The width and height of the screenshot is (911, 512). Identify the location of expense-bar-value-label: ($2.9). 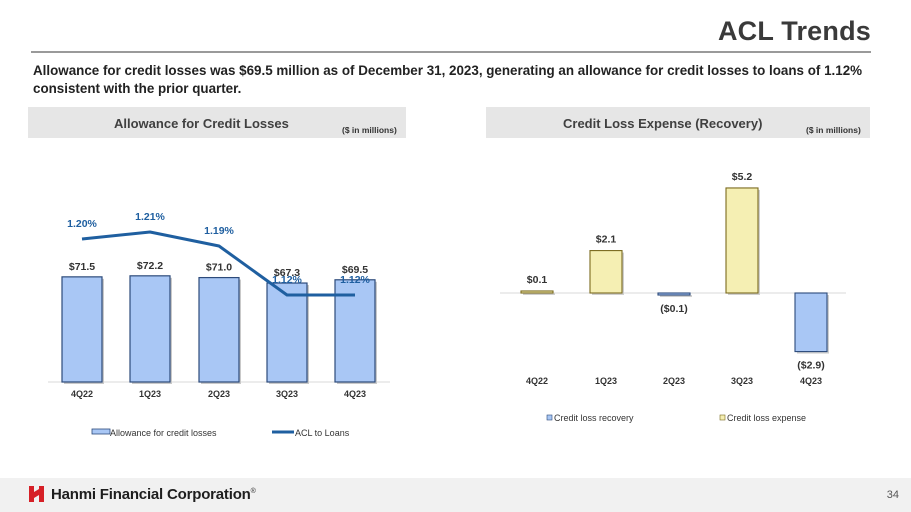
(810, 366).